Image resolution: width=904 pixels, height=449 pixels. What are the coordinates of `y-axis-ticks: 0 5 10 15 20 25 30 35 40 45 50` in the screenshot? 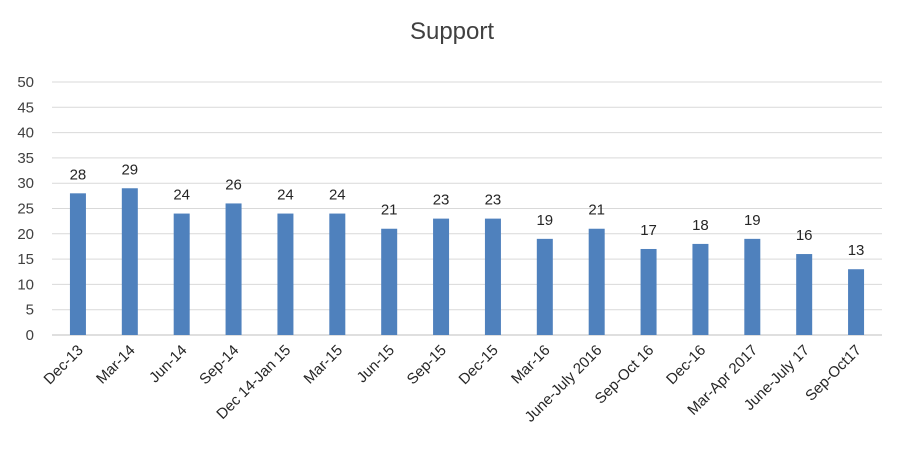 It's located at (25, 209).